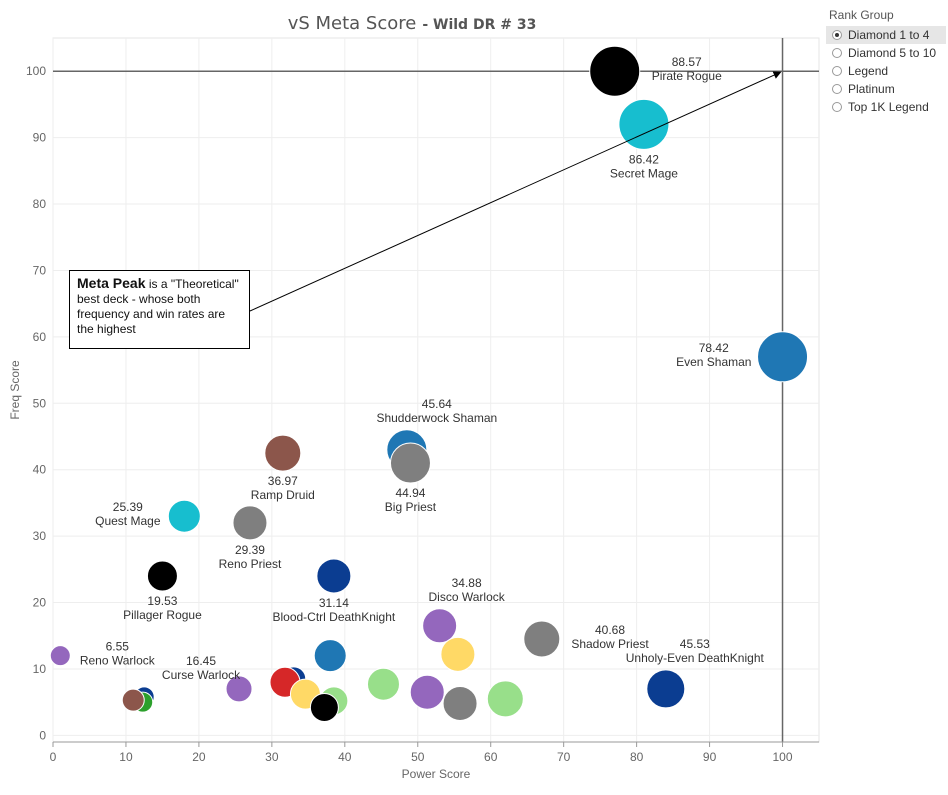  What do you see at coordinates (644, 159) in the screenshot?
I see `data-label-value: 86.42` at bounding box center [644, 159].